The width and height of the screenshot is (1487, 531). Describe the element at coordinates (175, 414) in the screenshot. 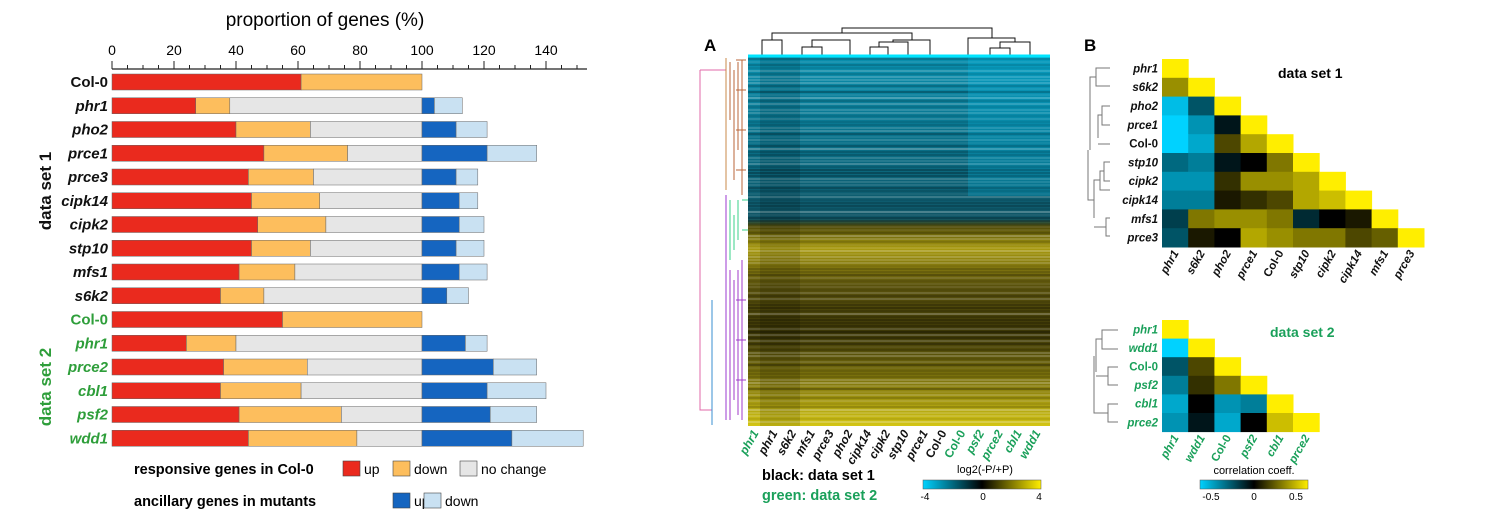

I see `bar-up-psf2` at that location.